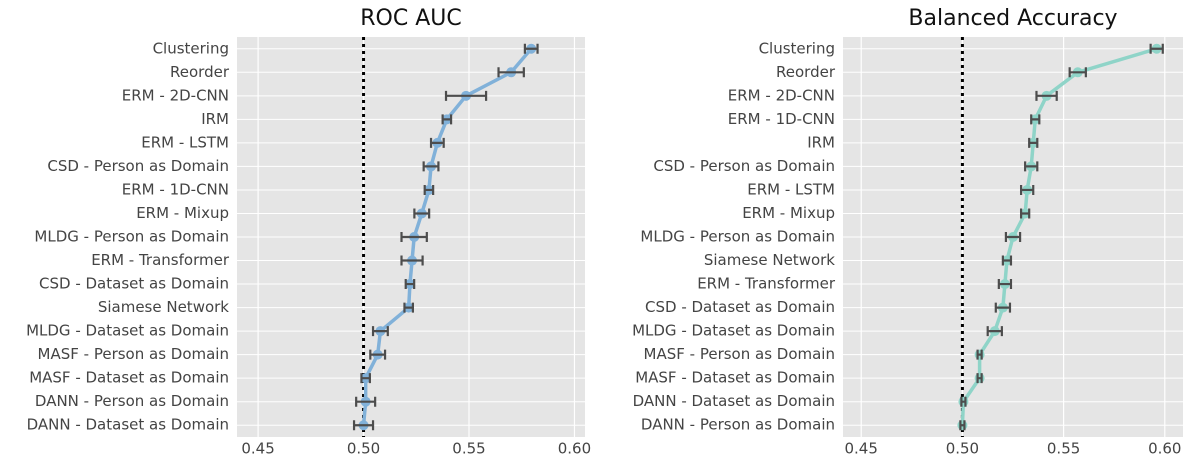 This screenshot has width=1188, height=464. What do you see at coordinates (1012, 18) in the screenshot?
I see `chart-title: Balanced Accuracy` at bounding box center [1012, 18].